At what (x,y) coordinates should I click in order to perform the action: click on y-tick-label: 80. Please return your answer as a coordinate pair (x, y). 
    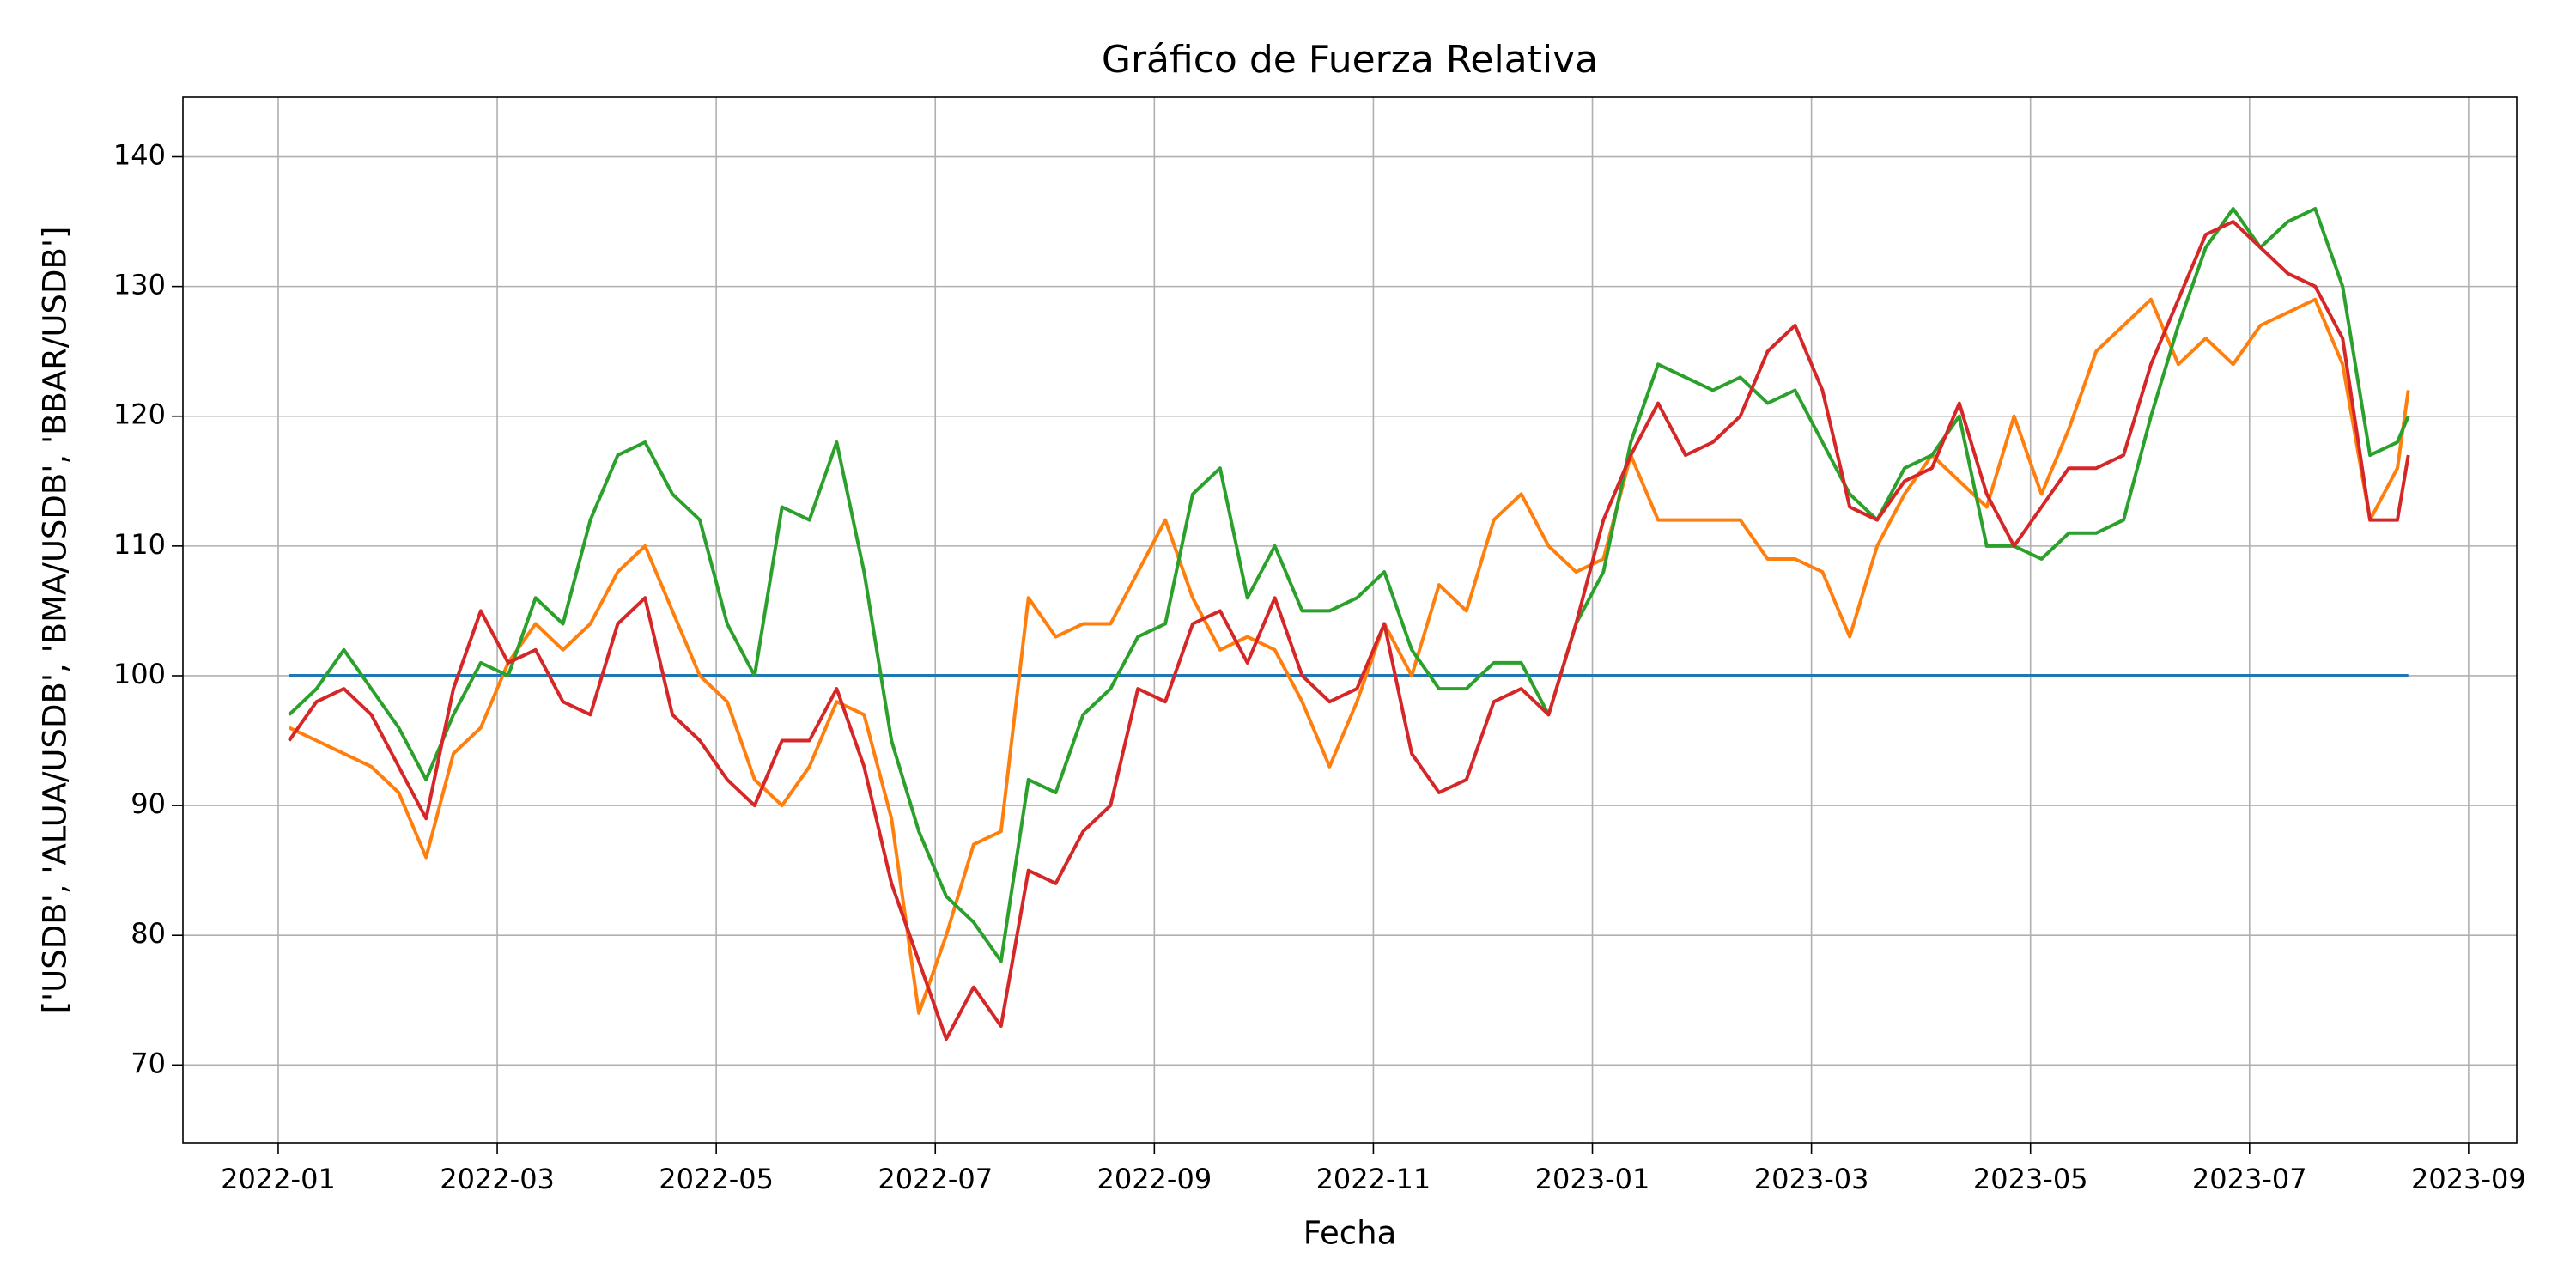
    Looking at the image, I should click on (148, 933).